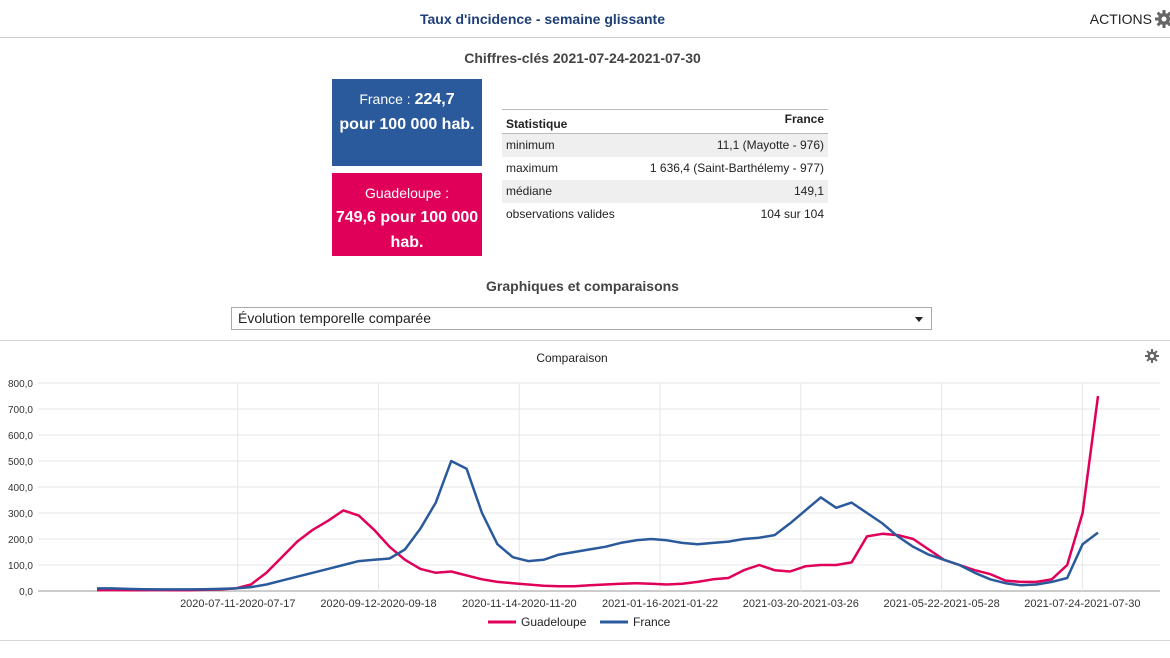 Image resolution: width=1170 pixels, height=658 pixels. What do you see at coordinates (542, 19) in the screenshot?
I see `page-title: Taux d'incidence - semaine glissante` at bounding box center [542, 19].